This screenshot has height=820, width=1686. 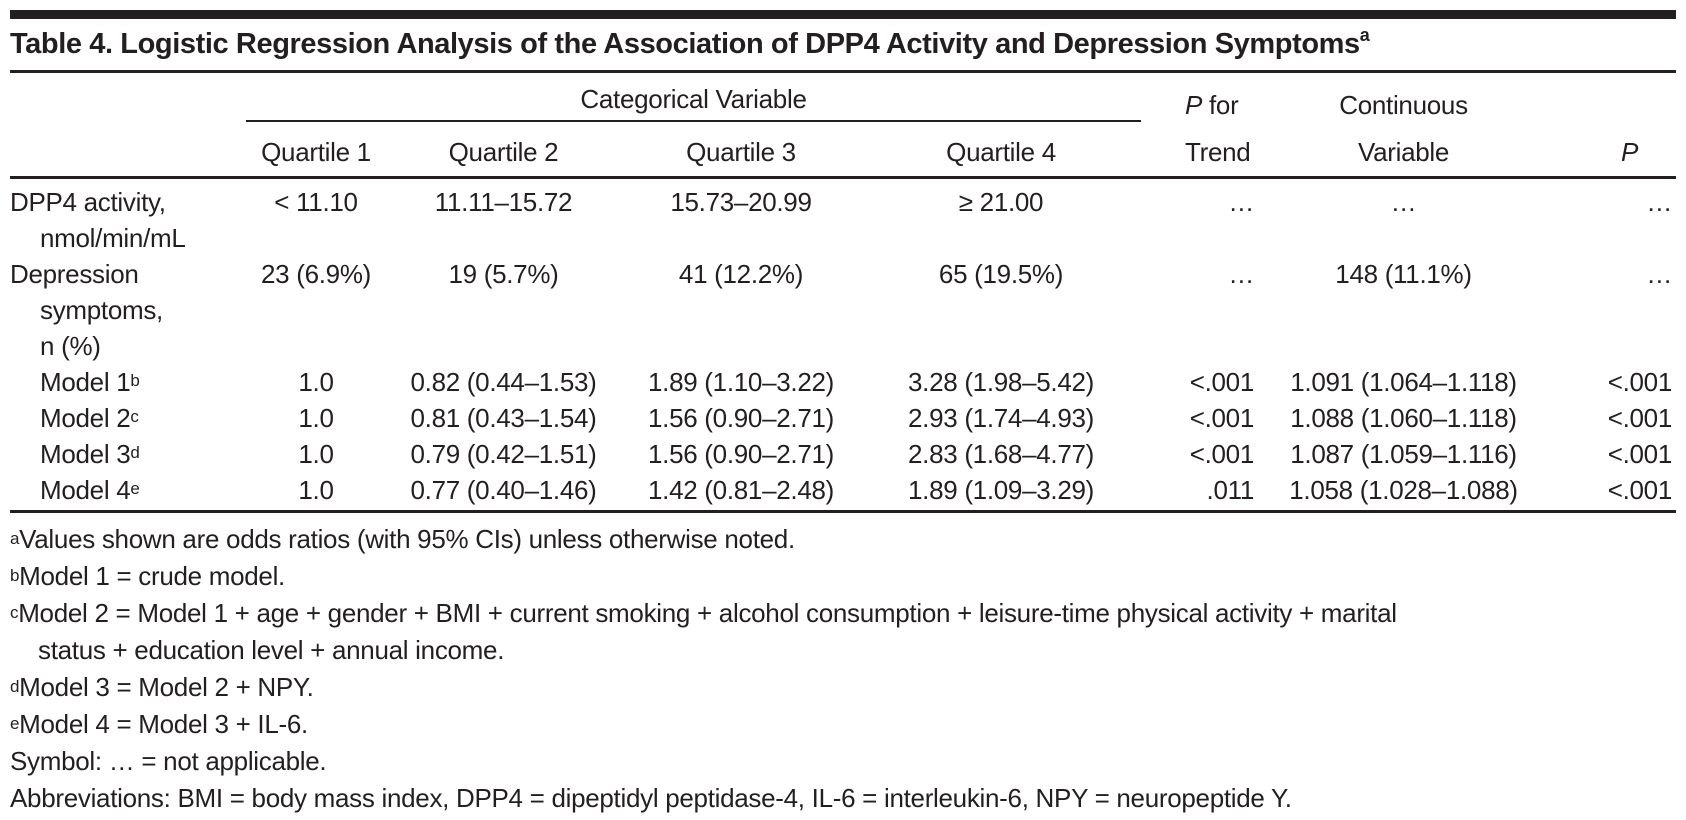 I want to click on table-cell: 0.79 (0.42–1.51), so click(x=503, y=454).